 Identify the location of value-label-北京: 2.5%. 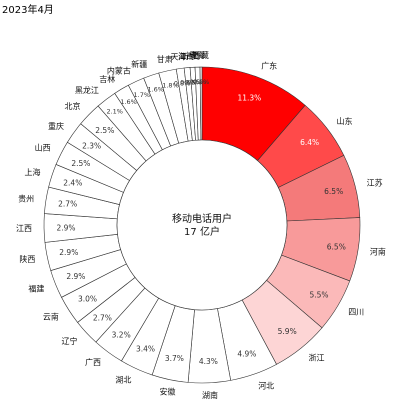
(104, 130).